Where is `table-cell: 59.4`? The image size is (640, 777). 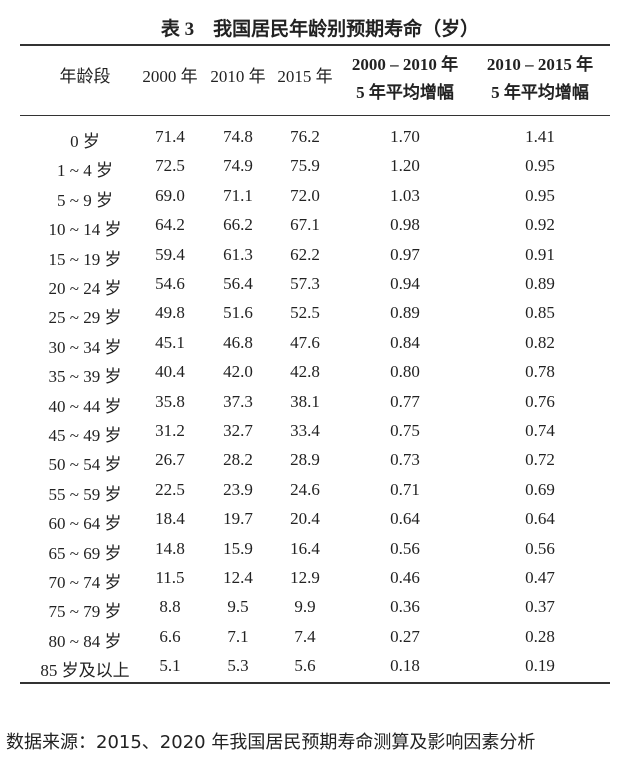 table-cell: 59.4 is located at coordinates (170, 254).